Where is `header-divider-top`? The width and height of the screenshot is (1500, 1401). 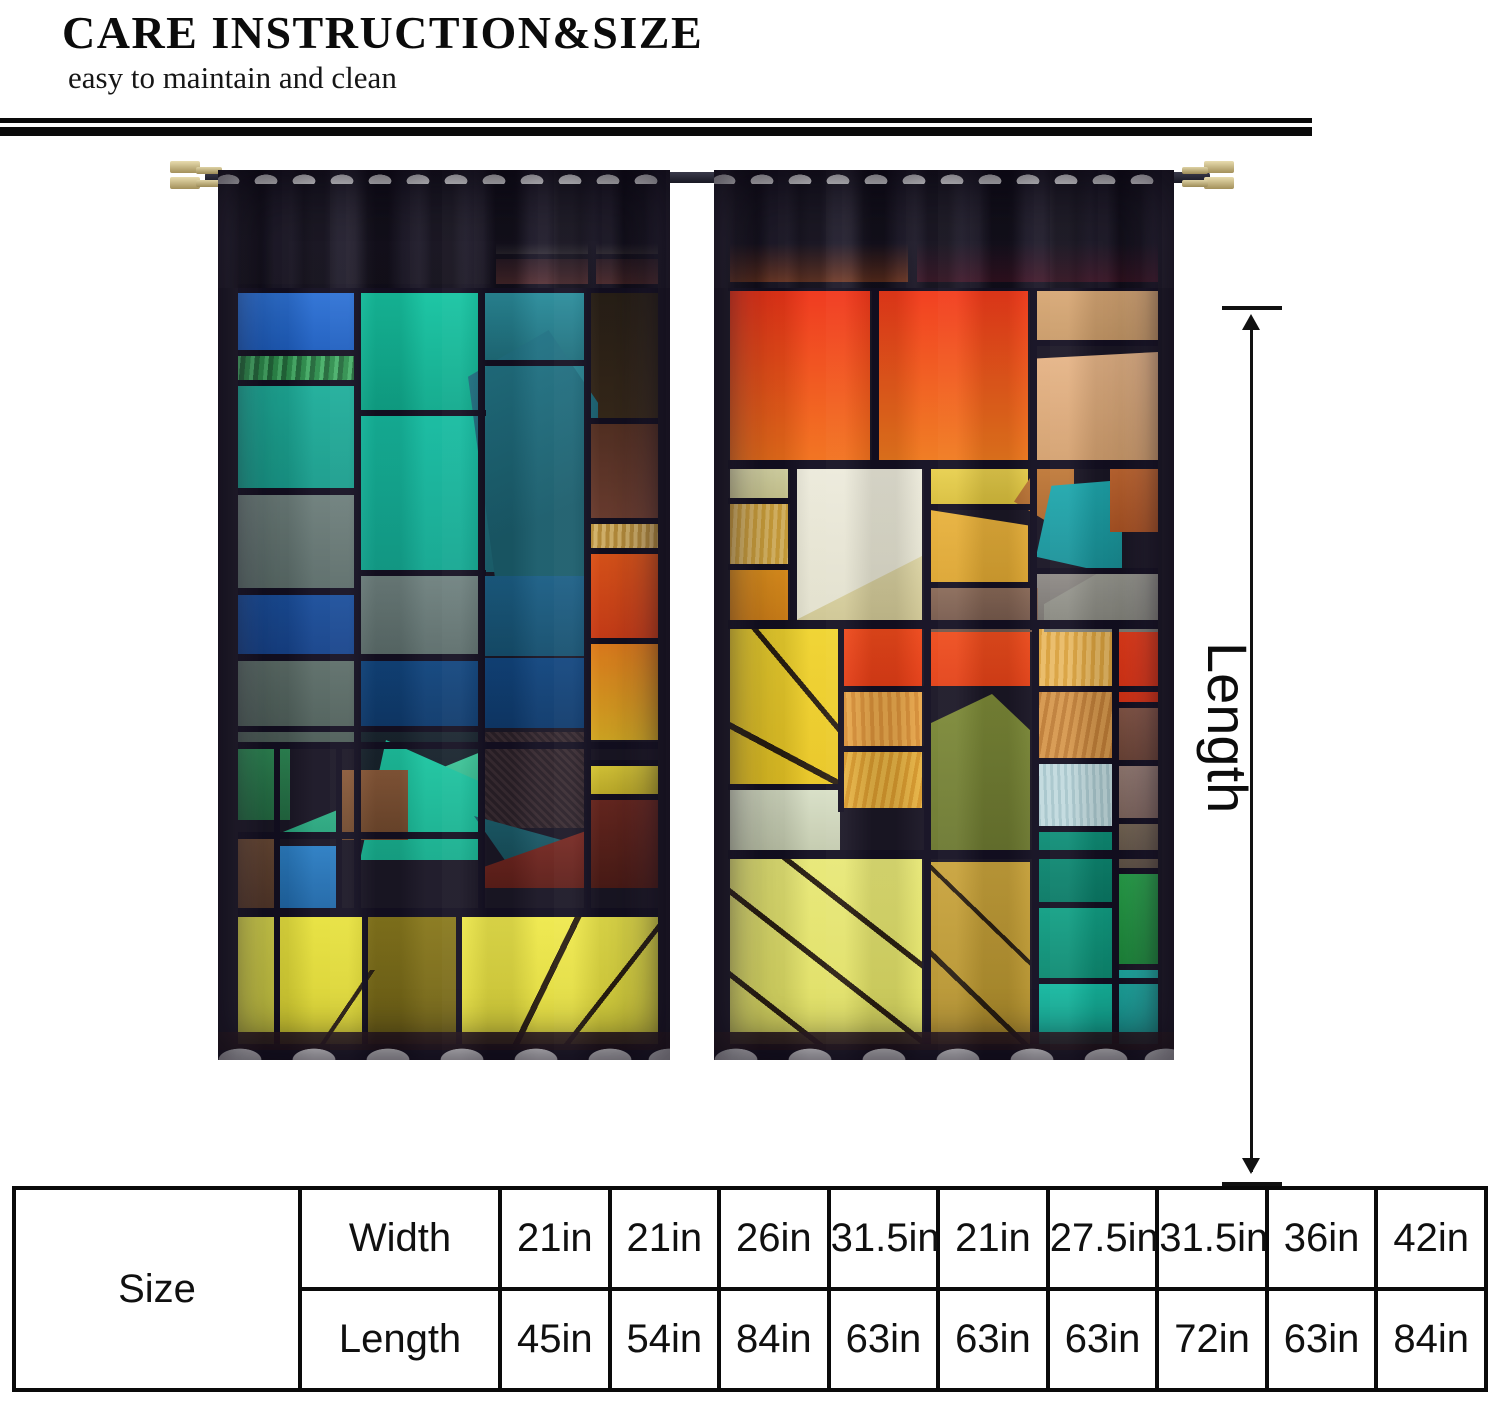 header-divider-top is located at coordinates (656, 120).